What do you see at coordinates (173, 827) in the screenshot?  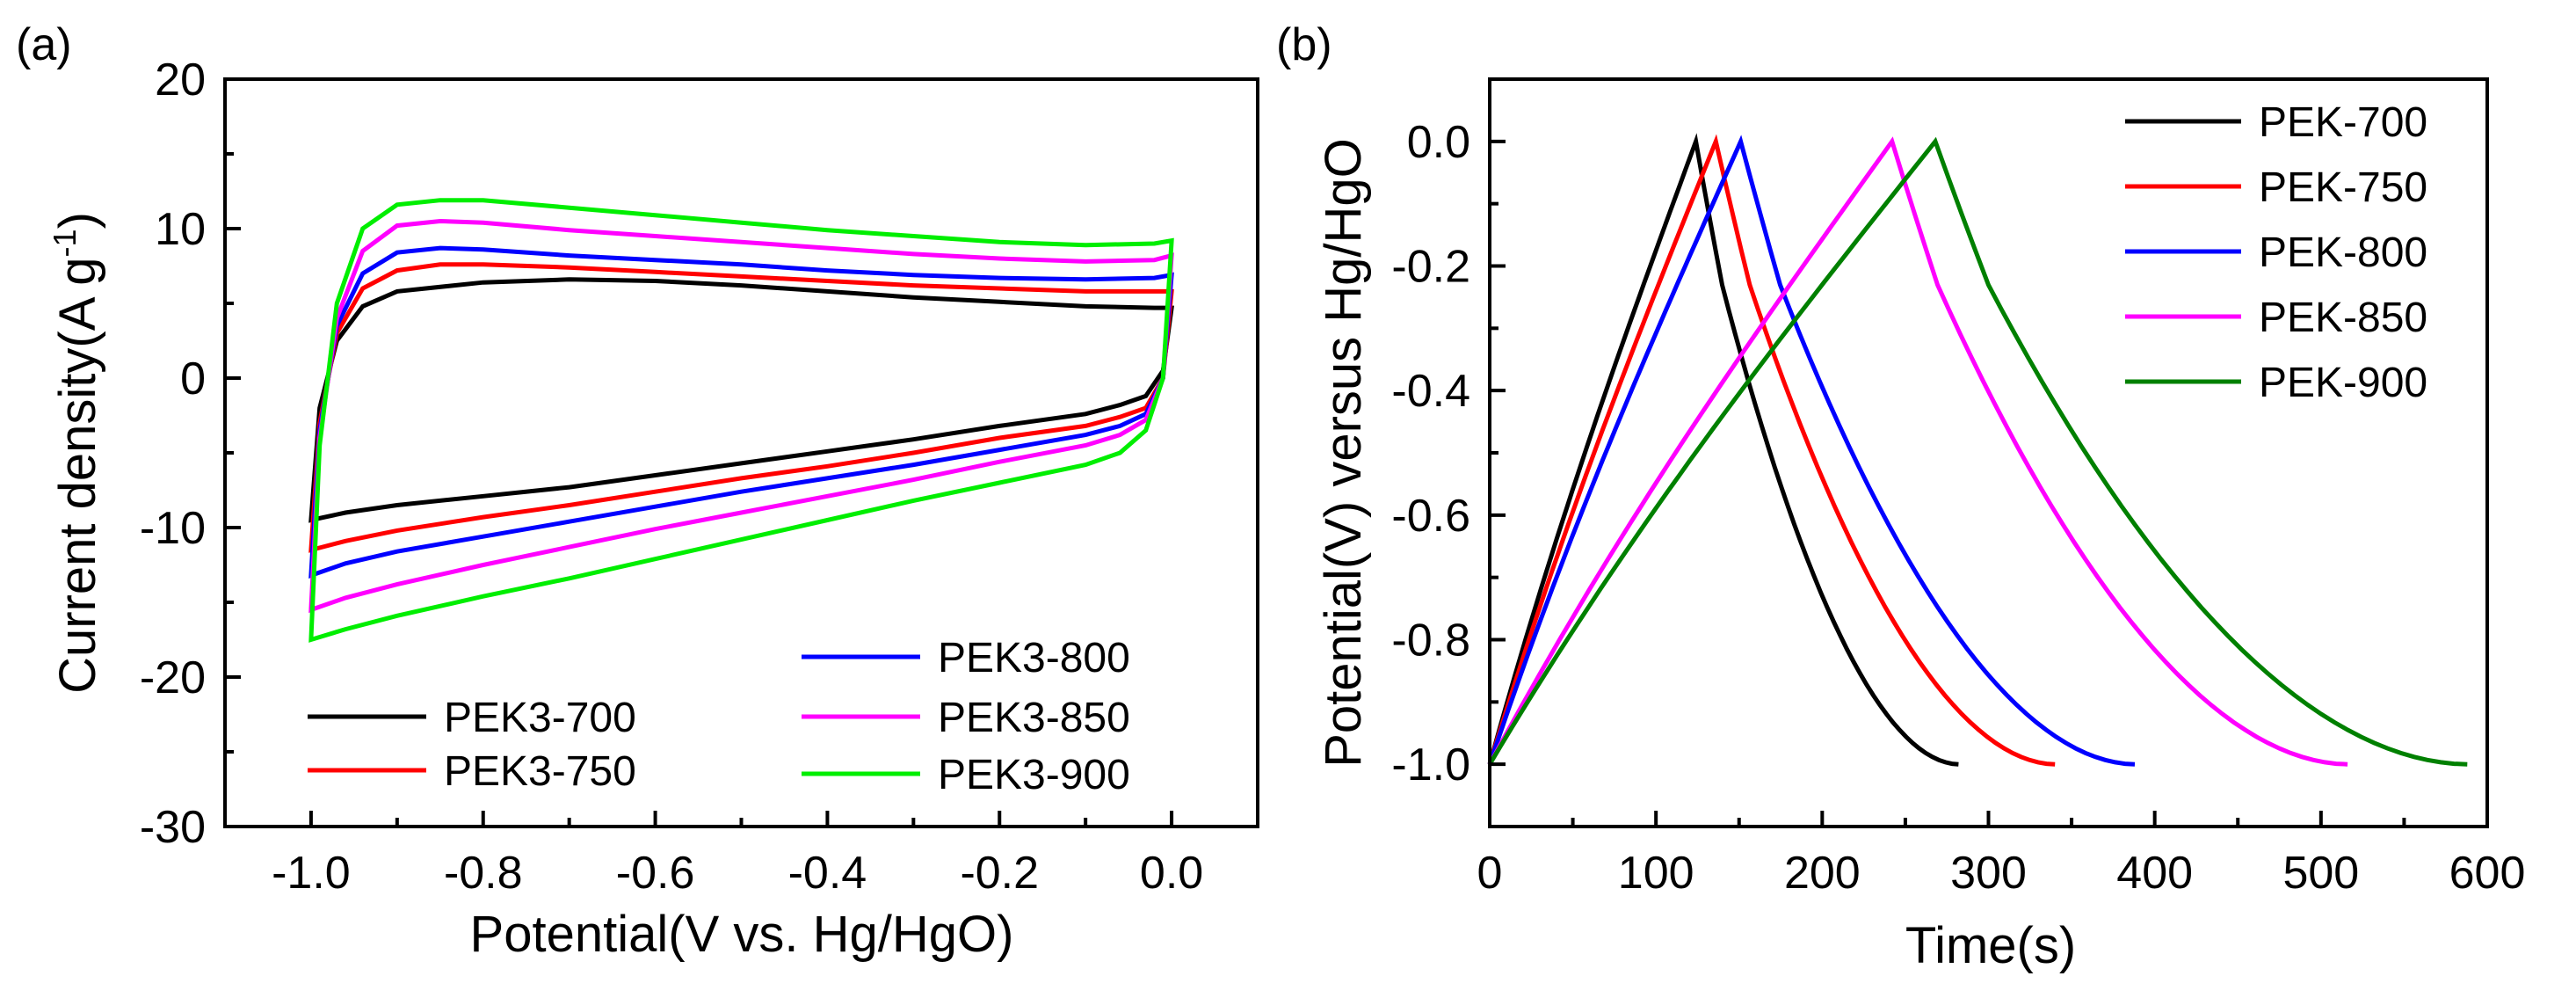 I see `y-tick-label: -30` at bounding box center [173, 827].